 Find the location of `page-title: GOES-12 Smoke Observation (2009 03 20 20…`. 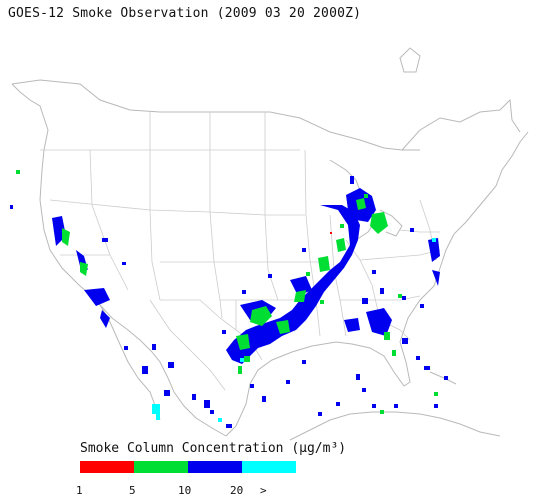

page-title: GOES-12 Smoke Observation (2009 03 20 20… is located at coordinates (185, 13).